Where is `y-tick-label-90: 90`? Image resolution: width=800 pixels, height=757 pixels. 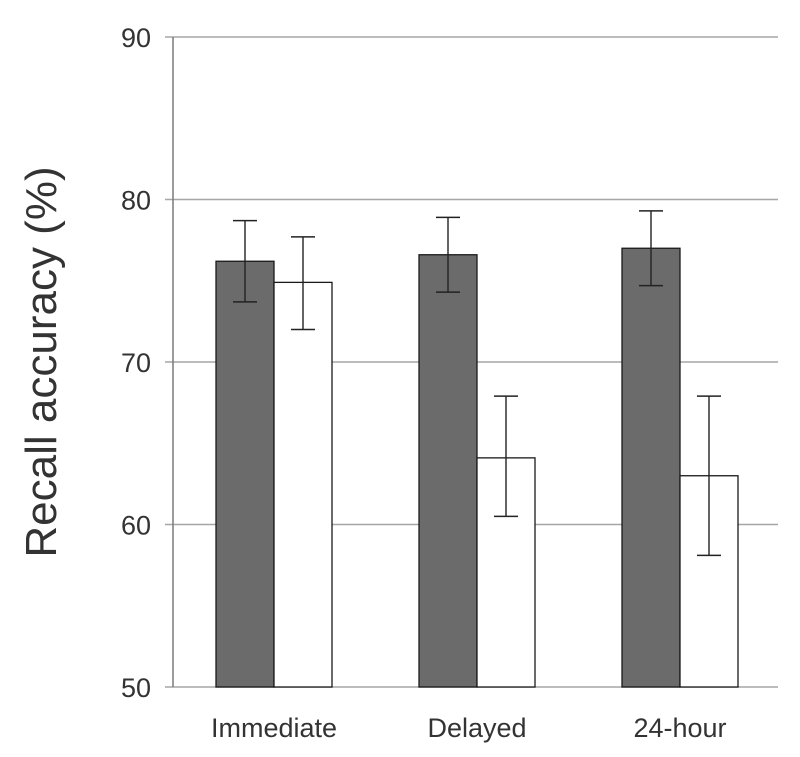 y-tick-label-90: 90 is located at coordinates (136, 38).